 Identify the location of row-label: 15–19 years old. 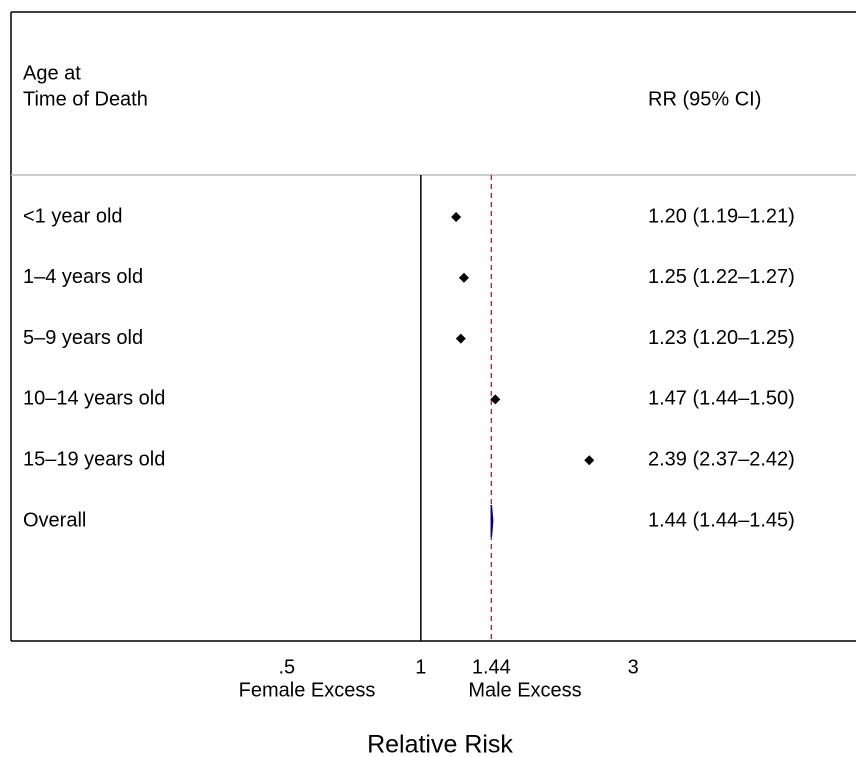
(94, 459).